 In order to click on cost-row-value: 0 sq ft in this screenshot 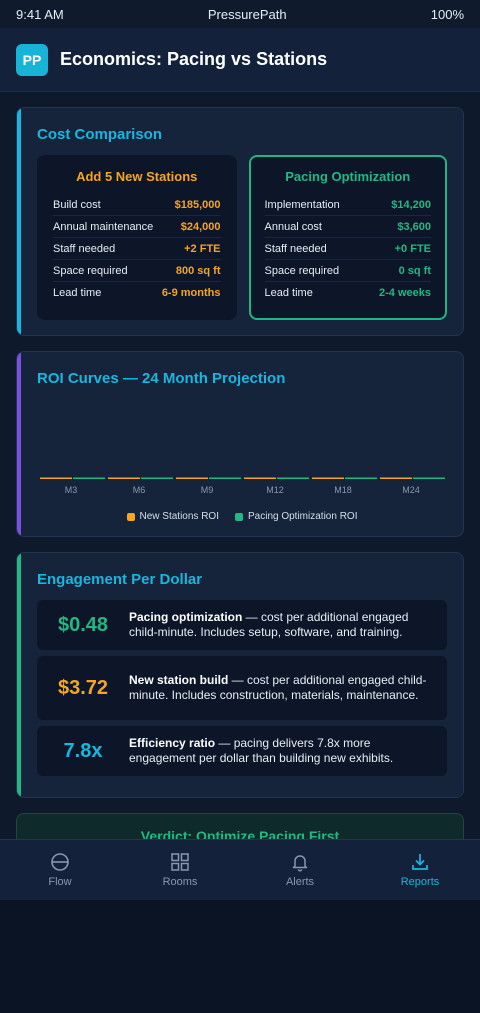, I will do `click(414, 270)`.